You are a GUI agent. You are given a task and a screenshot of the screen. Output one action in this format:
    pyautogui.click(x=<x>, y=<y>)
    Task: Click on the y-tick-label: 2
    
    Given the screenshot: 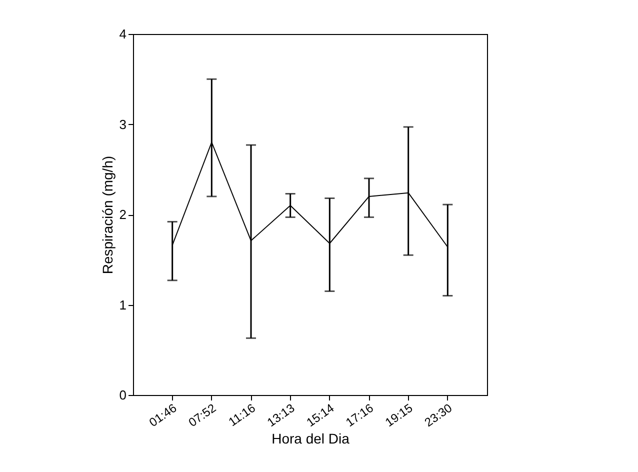 What is the action you would take?
    pyautogui.click(x=122, y=214)
    